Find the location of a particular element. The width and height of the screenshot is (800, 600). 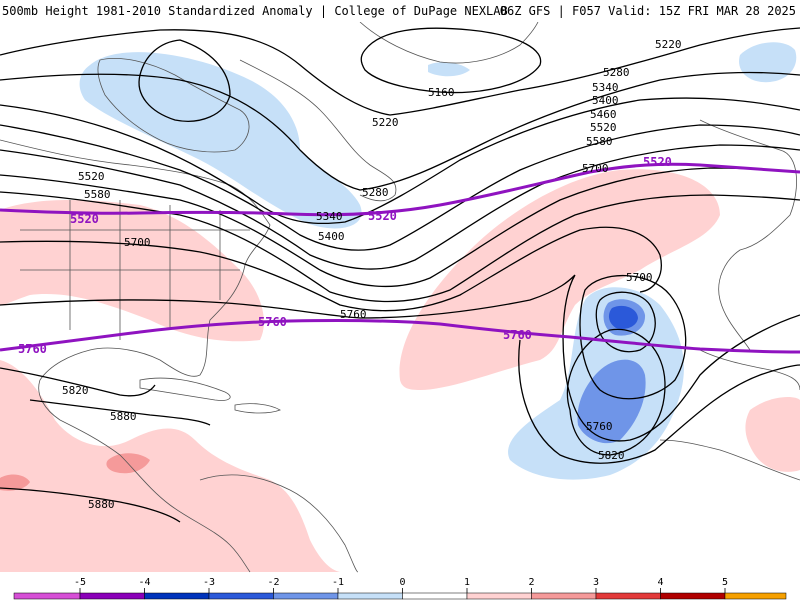

contour-5760-ring is located at coordinates (616, 392).